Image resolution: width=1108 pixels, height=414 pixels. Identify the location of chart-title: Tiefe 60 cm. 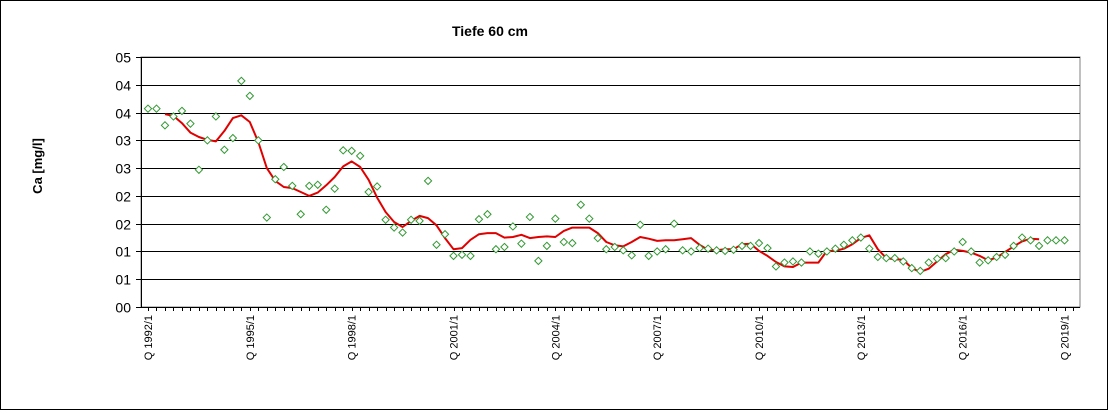
(490, 31).